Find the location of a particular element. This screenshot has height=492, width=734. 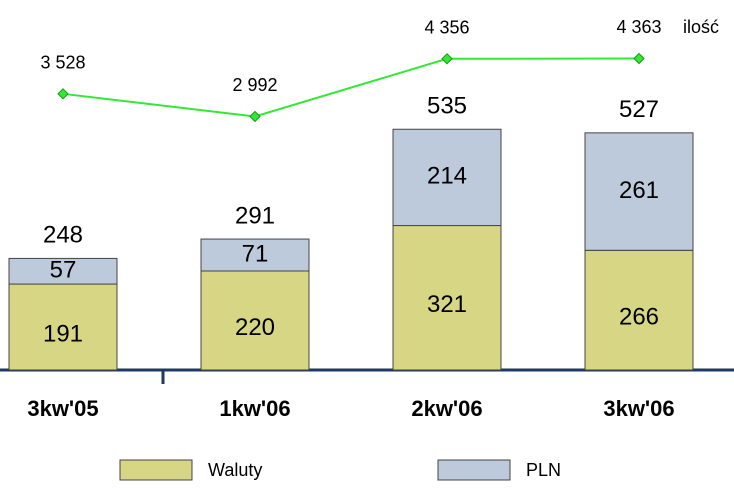

x-tick-label: 3kw'06 is located at coordinates (638, 408).